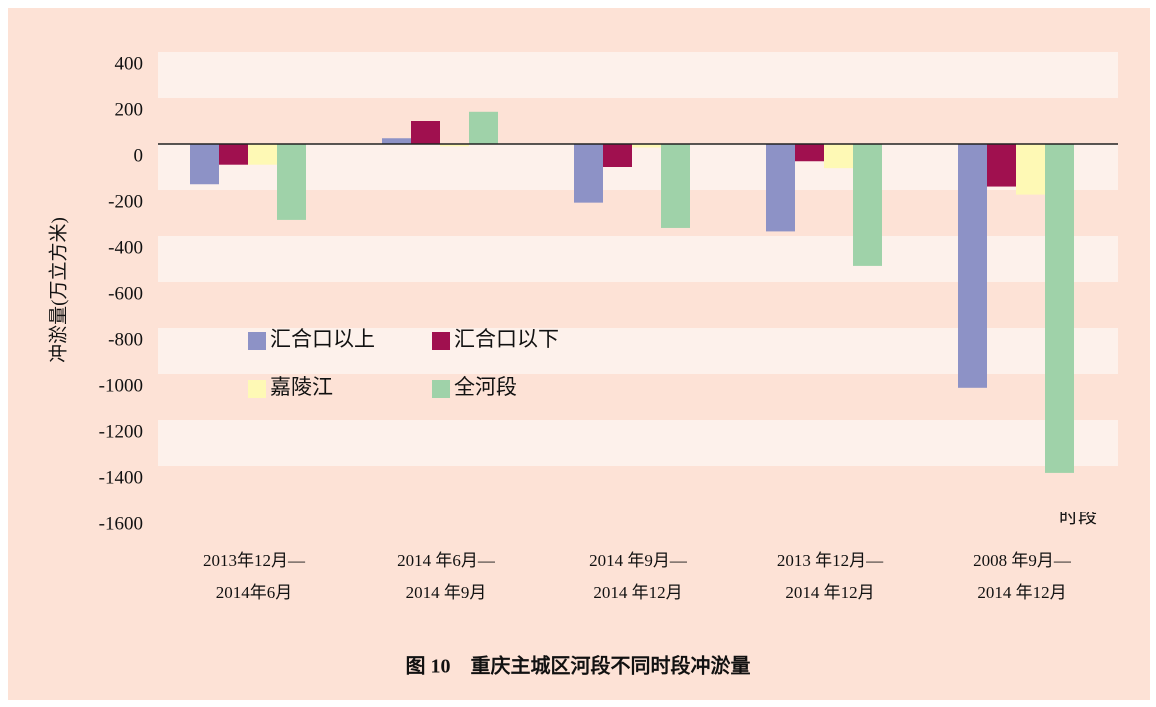 This screenshot has height=707, width=1156. Describe the element at coordinates (254, 592) in the screenshot. I see `x-tick-label: 2014年6月` at that location.